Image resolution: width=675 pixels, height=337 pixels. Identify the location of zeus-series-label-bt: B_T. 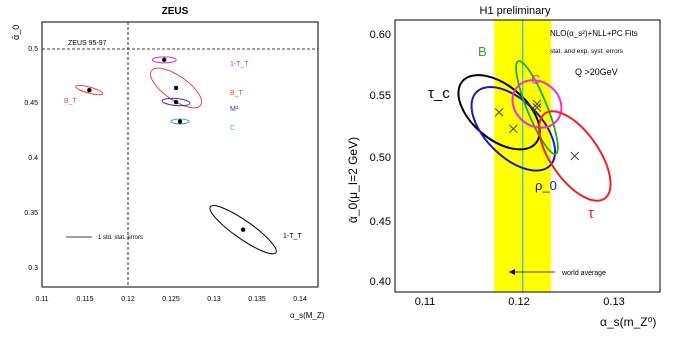
(237, 93).